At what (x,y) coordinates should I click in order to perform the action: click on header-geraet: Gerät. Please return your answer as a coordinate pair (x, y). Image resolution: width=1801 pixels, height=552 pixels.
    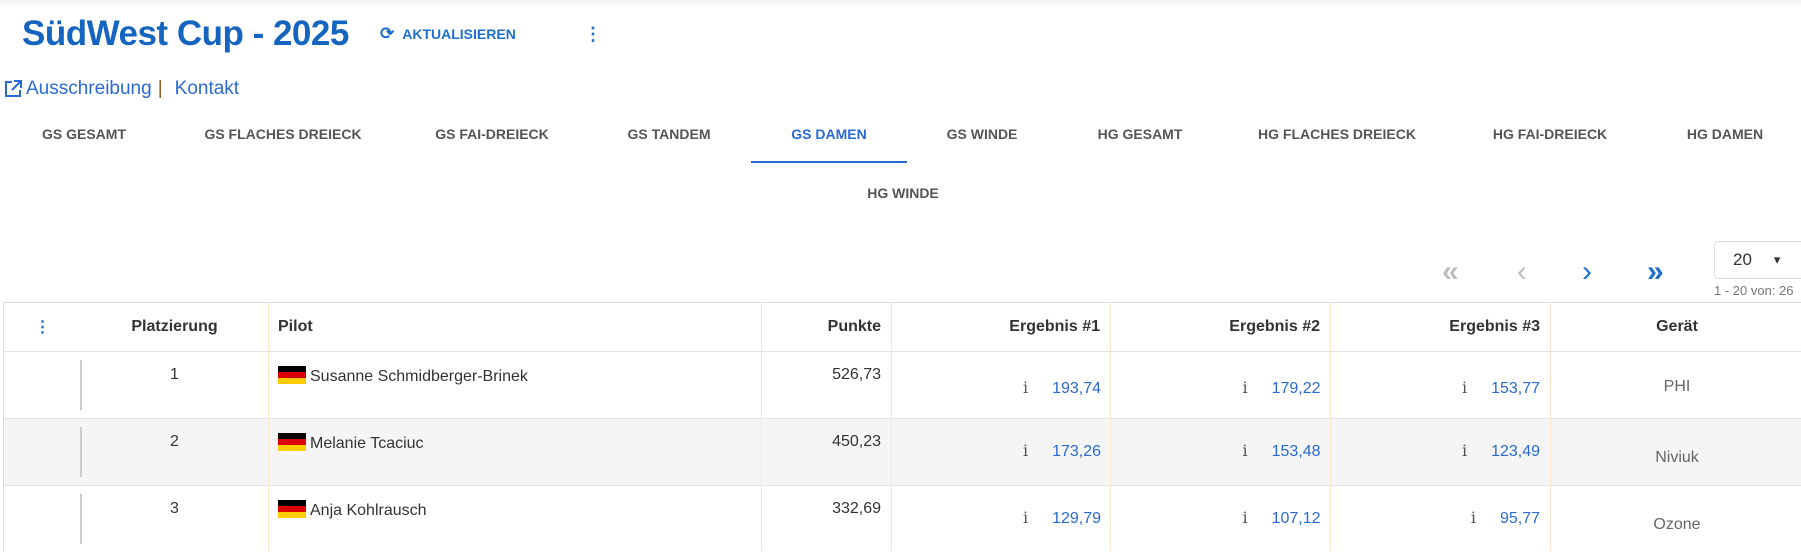
    Looking at the image, I should click on (1675, 327).